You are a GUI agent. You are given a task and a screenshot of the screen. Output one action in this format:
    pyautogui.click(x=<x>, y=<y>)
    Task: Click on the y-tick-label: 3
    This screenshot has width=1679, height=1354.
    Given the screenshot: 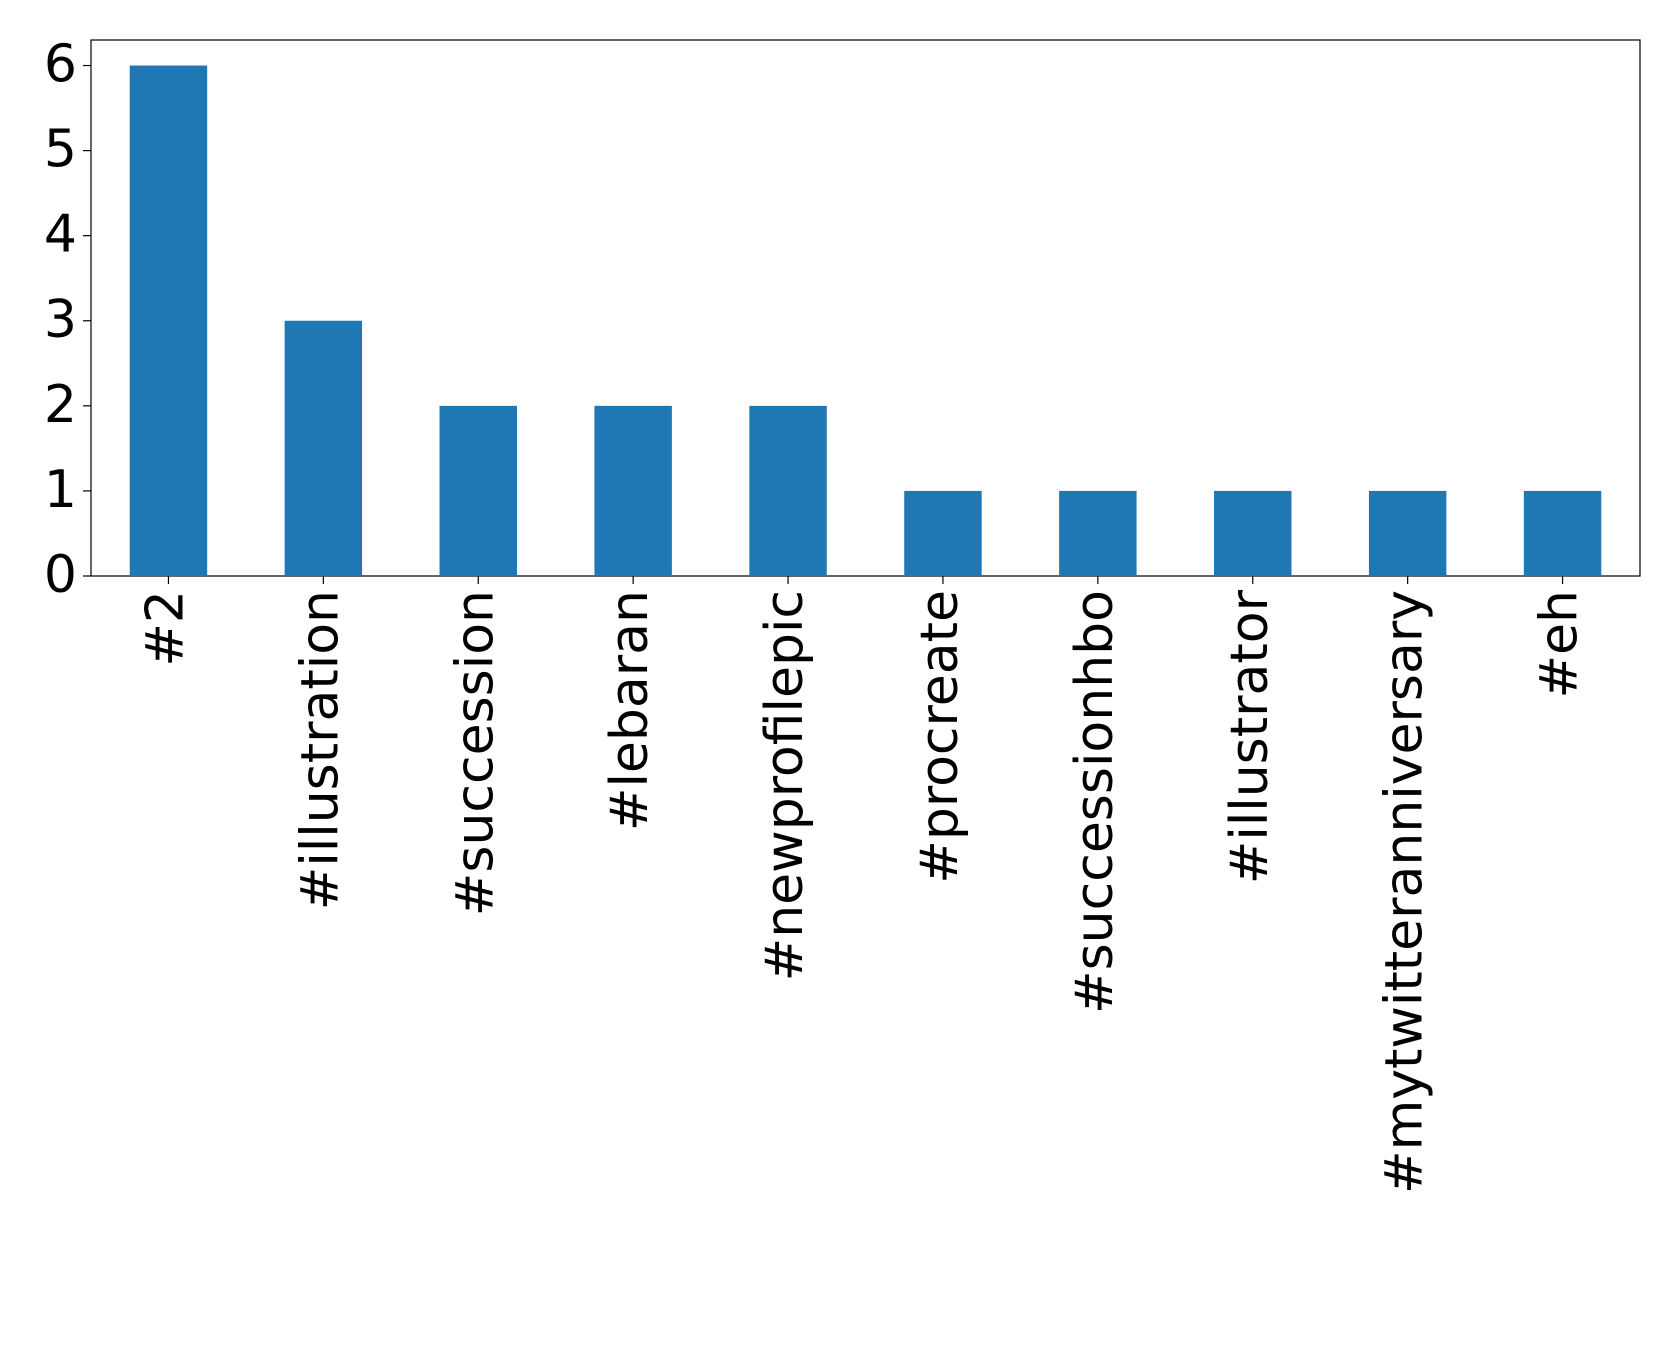 What is the action you would take?
    pyautogui.click(x=60, y=320)
    